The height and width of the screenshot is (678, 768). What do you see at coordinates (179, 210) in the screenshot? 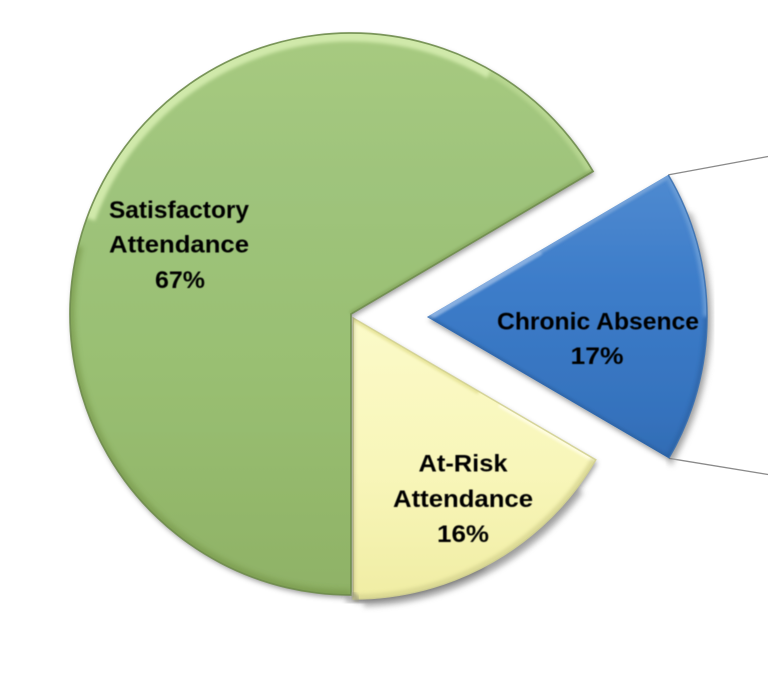
I see `svg-text: Satisfactory` at bounding box center [179, 210].